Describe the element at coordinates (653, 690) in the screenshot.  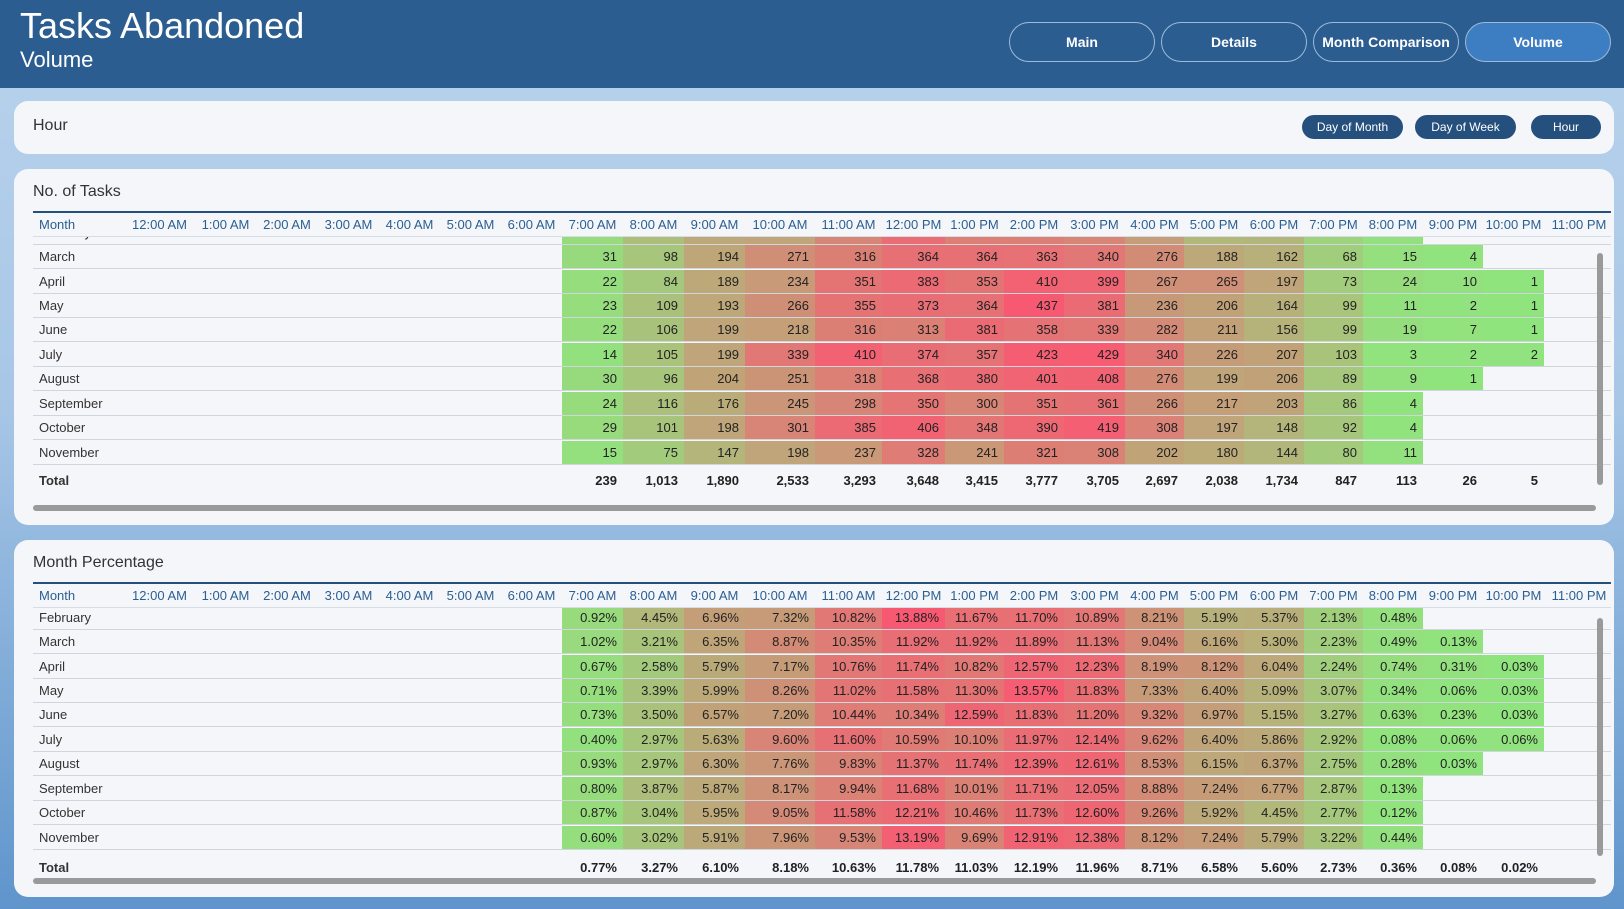
I see `value-cell: 3.39%` at that location.